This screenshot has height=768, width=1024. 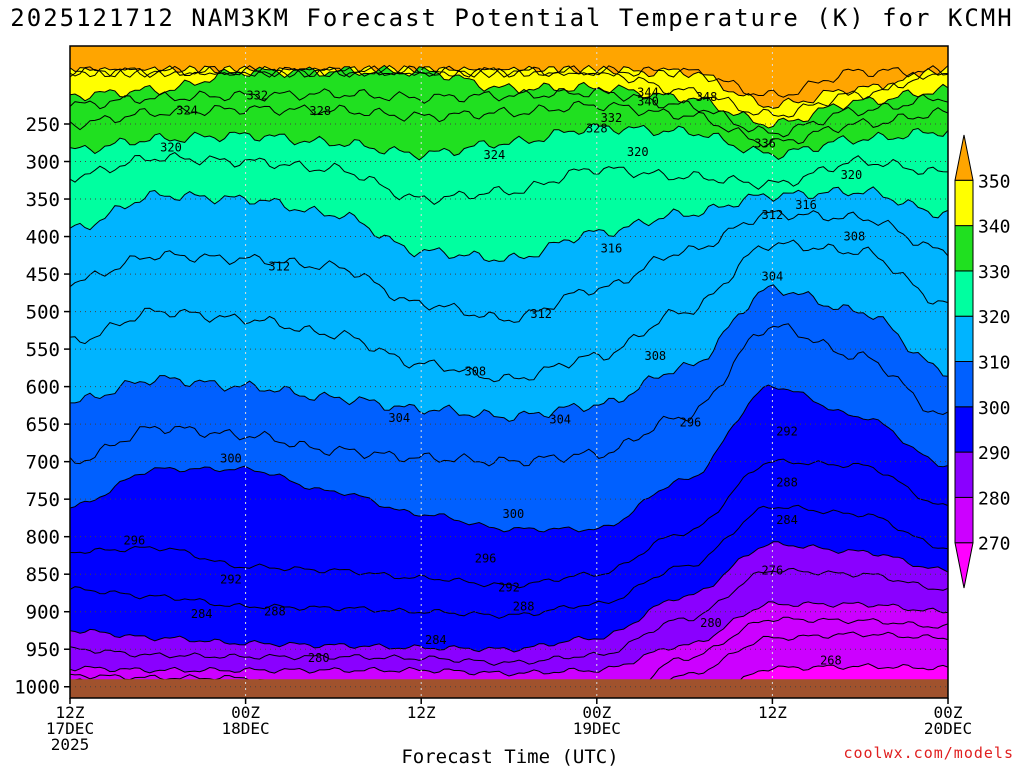 I want to click on colorbar-label: 290, so click(x=994, y=453).